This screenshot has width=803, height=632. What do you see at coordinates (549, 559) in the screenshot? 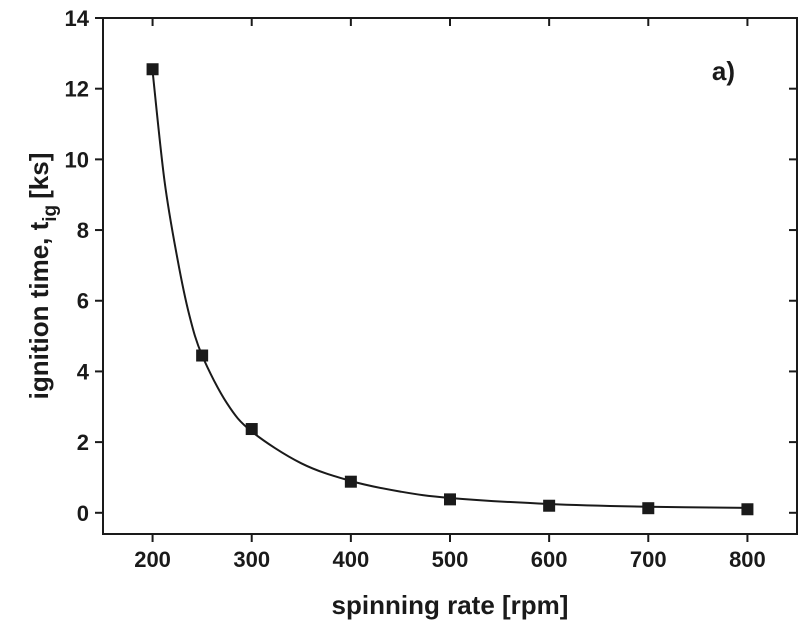
I see `x-tick-label: 600` at bounding box center [549, 559].